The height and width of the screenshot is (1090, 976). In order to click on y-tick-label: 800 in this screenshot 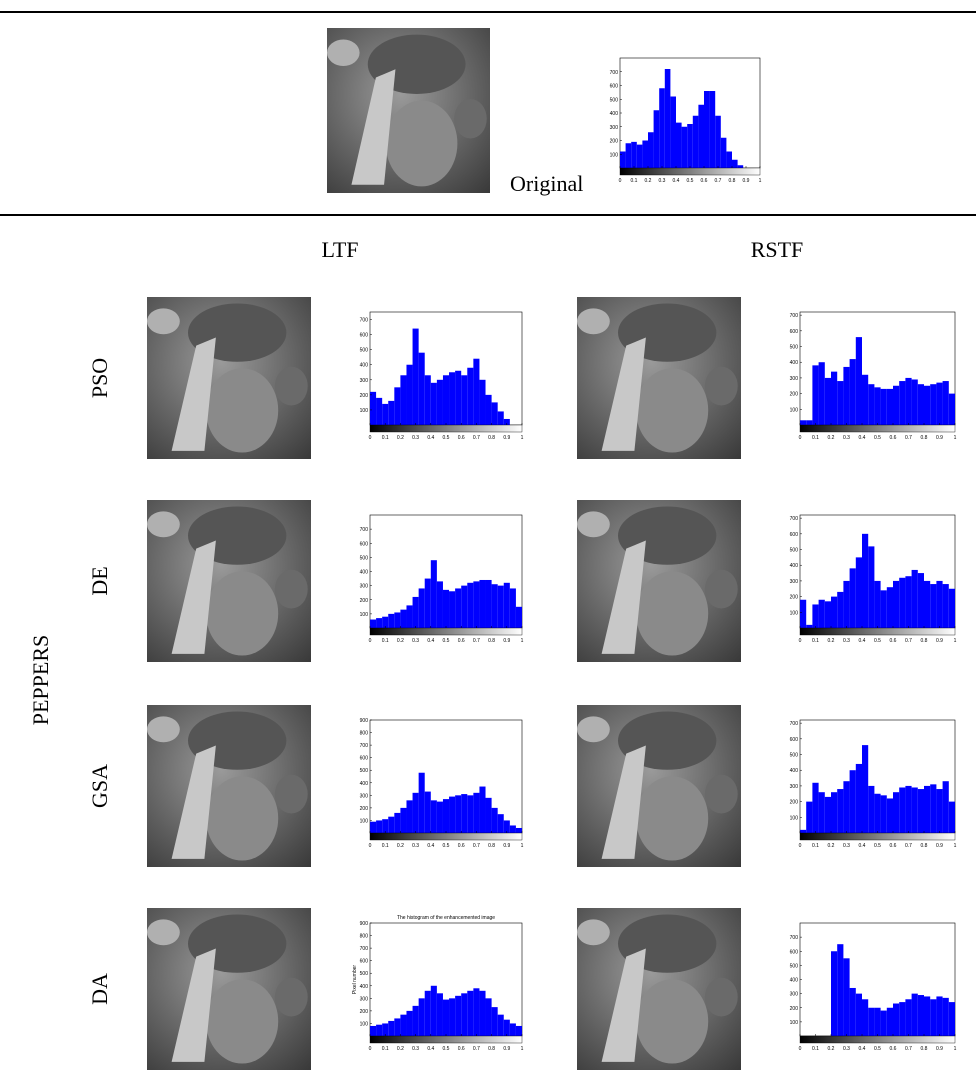, I will do `click(364, 734)`.